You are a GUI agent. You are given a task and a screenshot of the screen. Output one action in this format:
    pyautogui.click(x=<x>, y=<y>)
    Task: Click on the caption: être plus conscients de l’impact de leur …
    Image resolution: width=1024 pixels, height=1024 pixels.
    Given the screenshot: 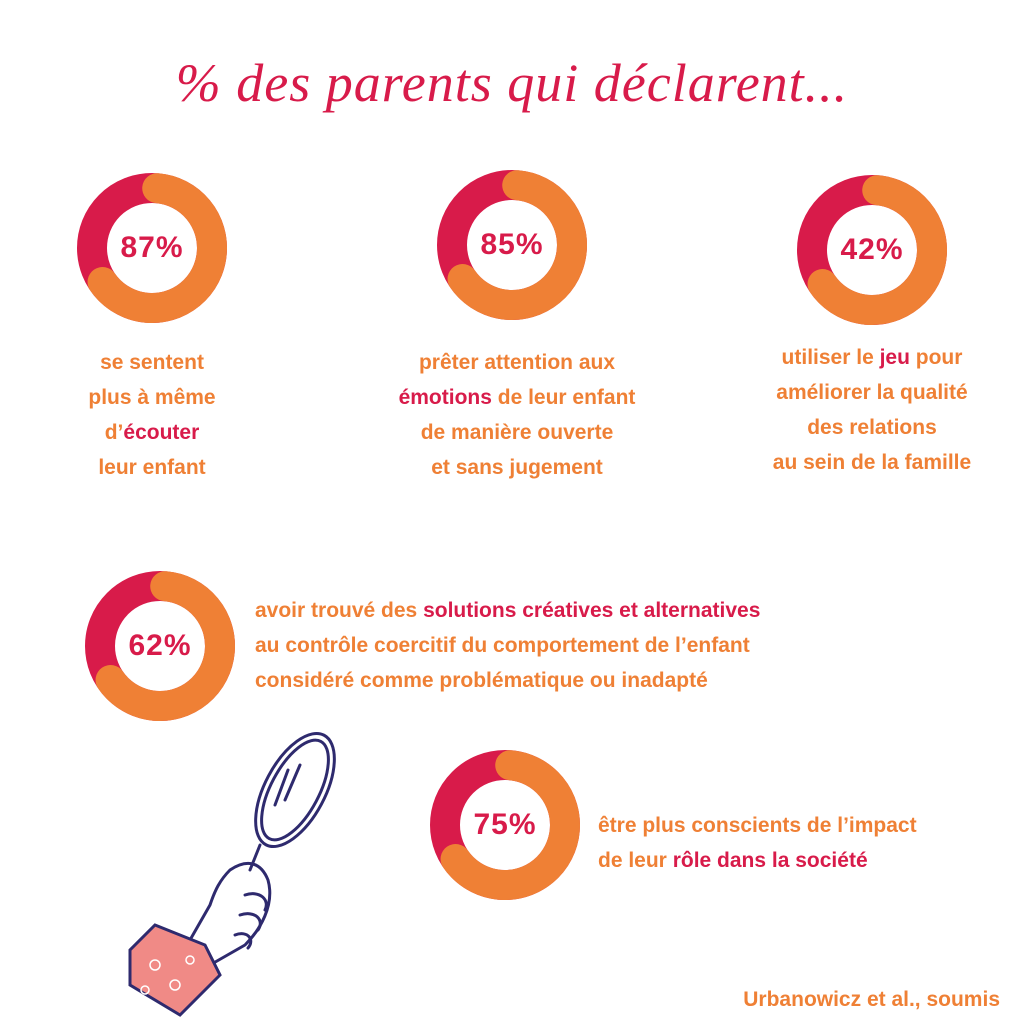 What is the action you would take?
    pyautogui.click(x=798, y=843)
    